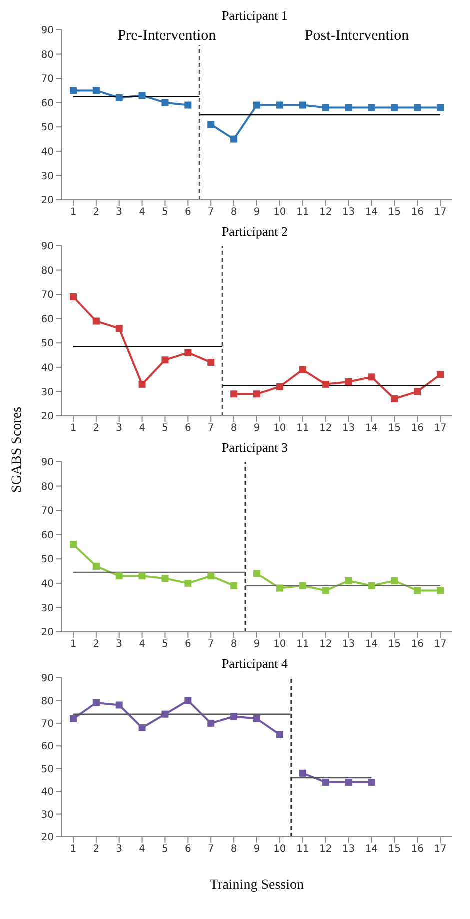  What do you see at coordinates (165, 850) in the screenshot?
I see `x-tick-label: 5` at bounding box center [165, 850].